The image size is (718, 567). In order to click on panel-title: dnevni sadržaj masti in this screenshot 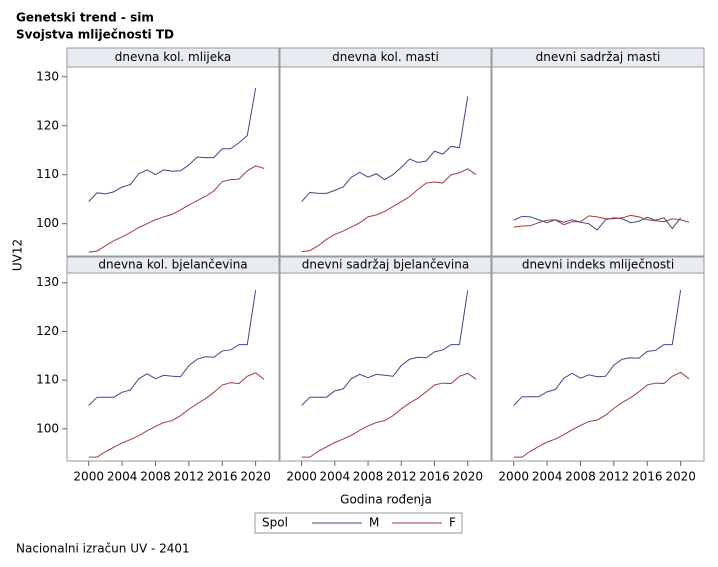, I will do `click(598, 57)`.